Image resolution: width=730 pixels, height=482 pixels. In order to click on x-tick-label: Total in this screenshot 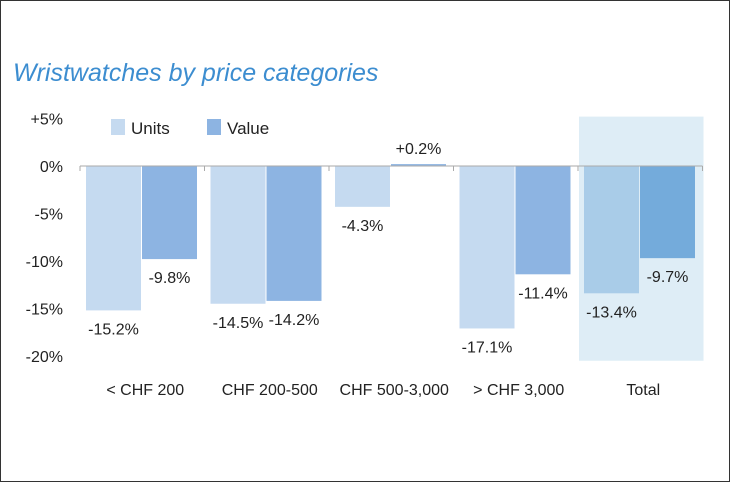, I will do `click(643, 390)`.